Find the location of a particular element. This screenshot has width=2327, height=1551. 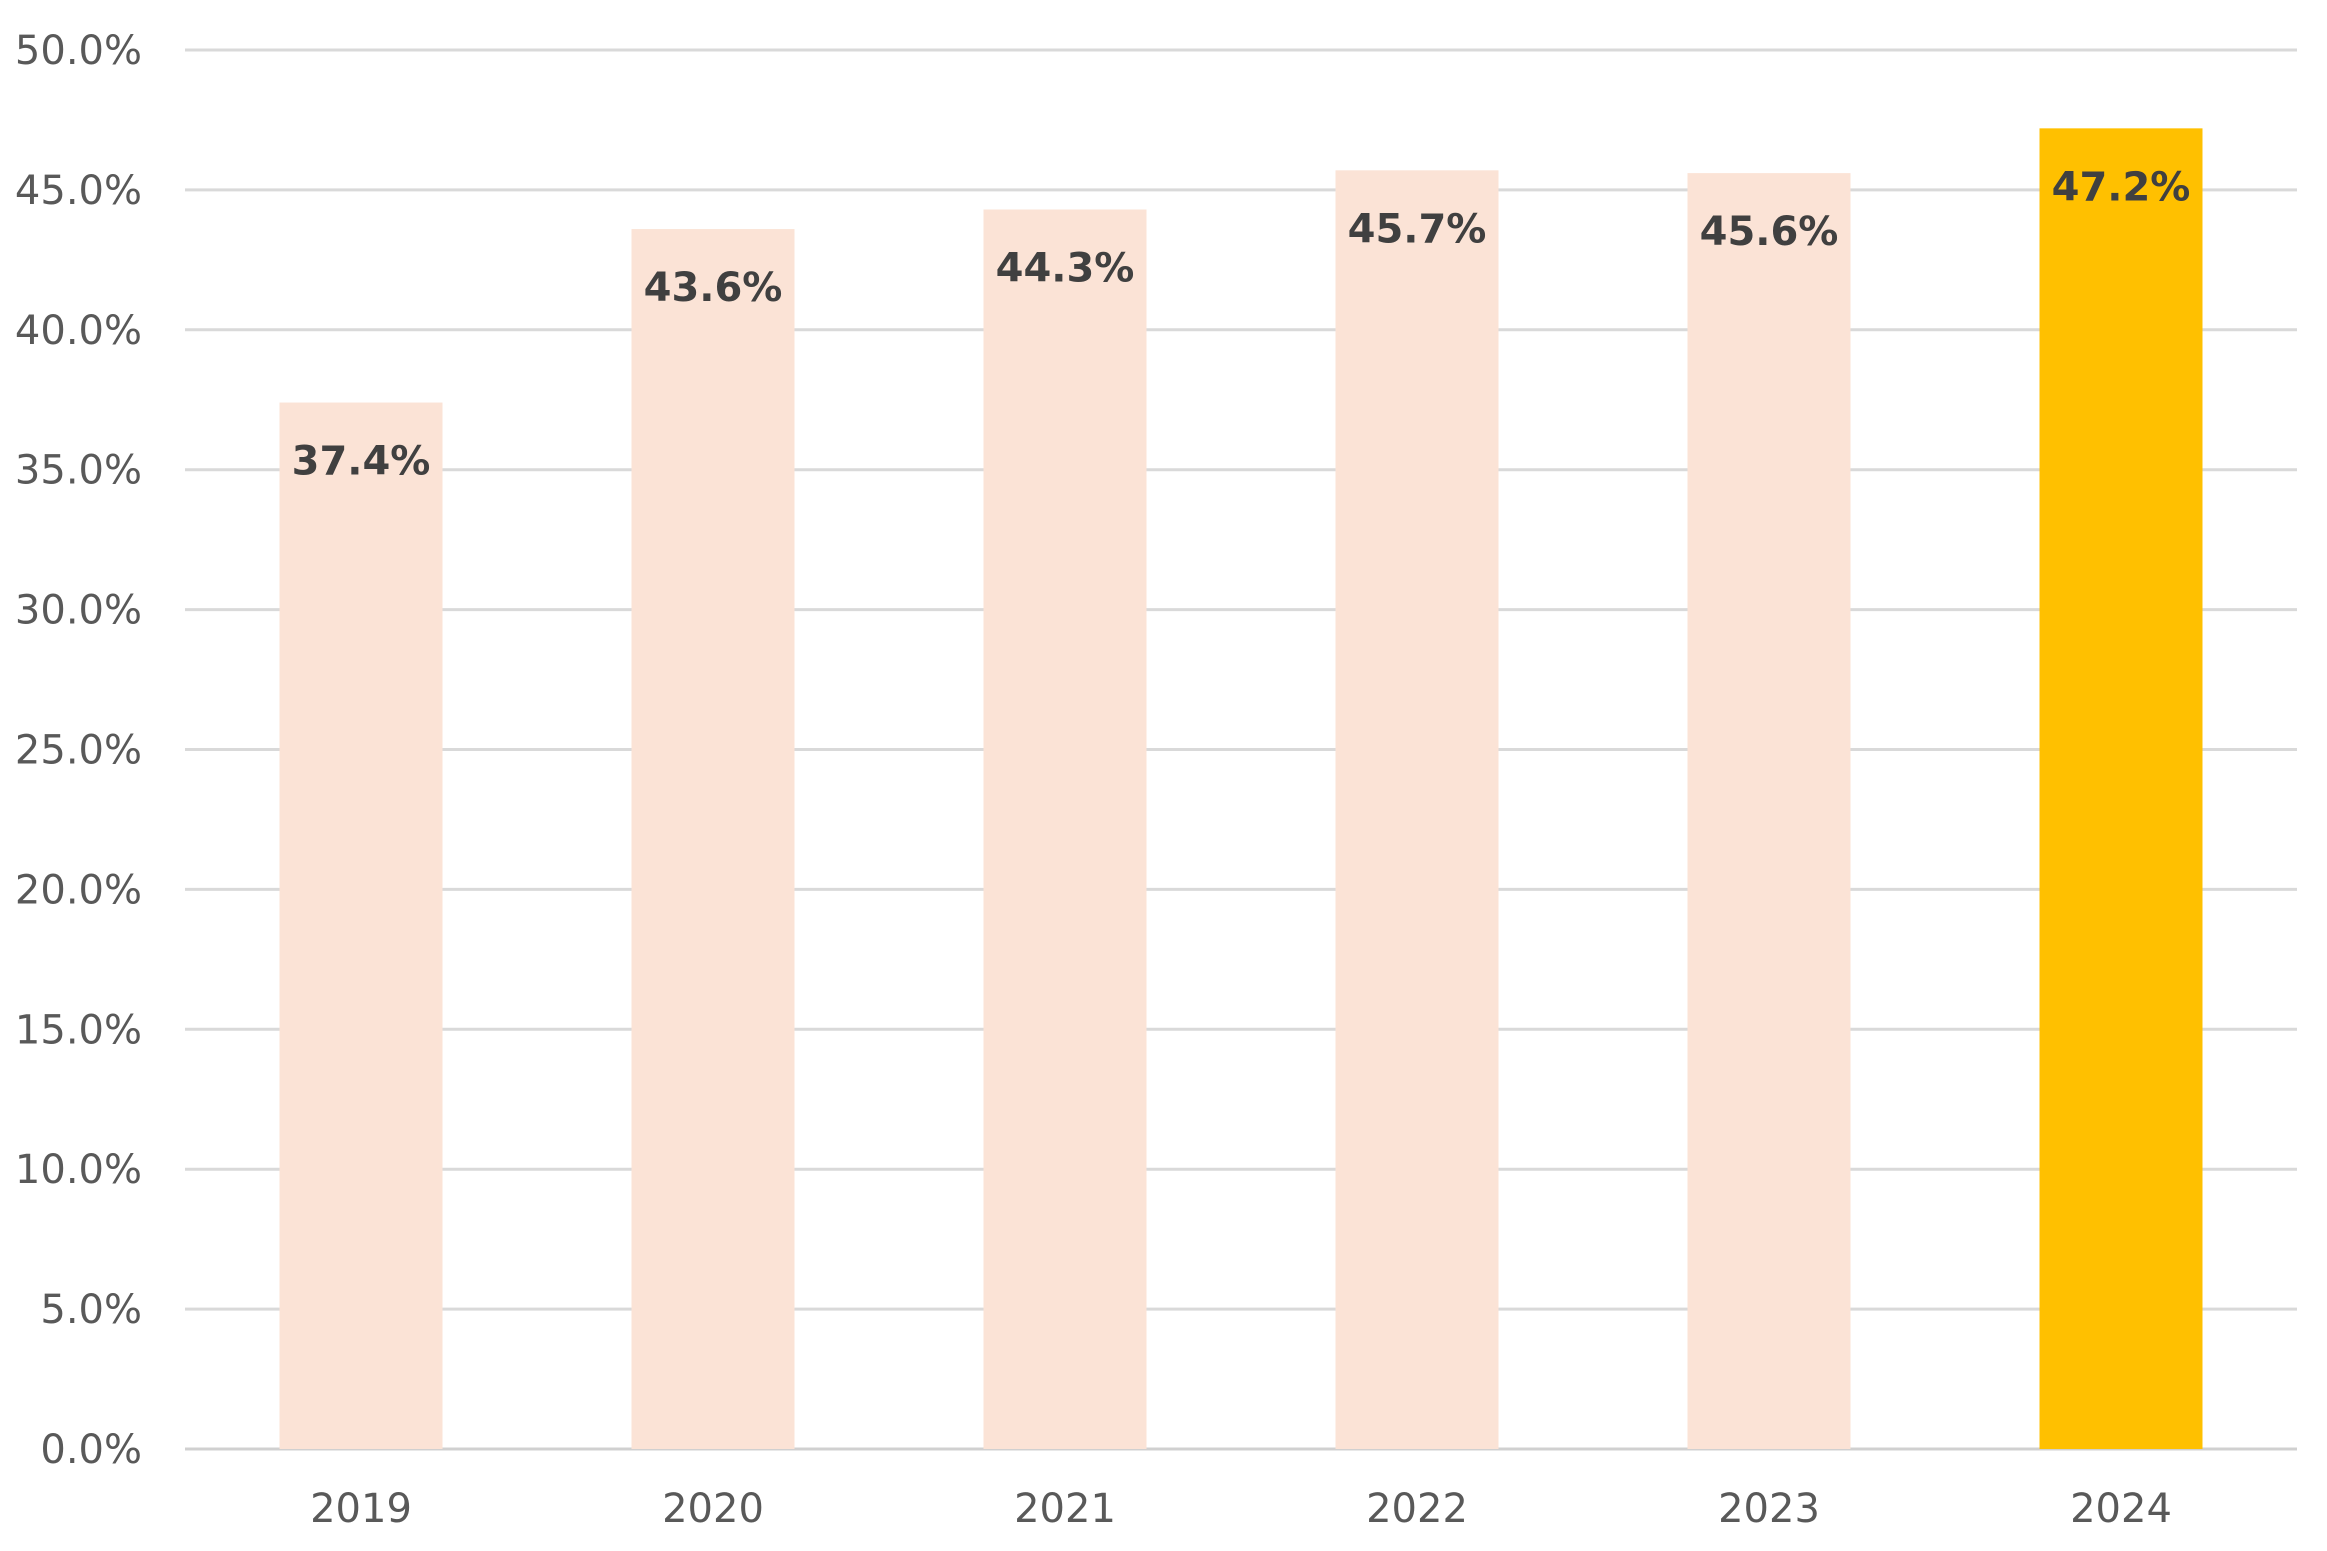

y-tick-label: 45.0% is located at coordinates (78, 191).